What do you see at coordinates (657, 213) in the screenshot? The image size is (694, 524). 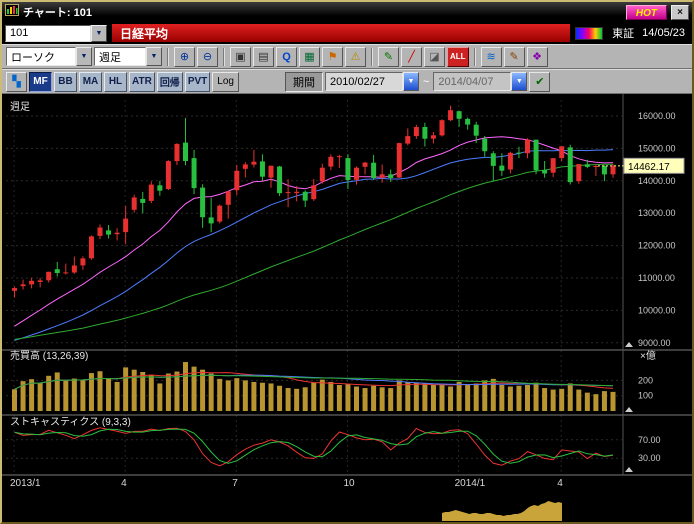 I see `svg-text: 13000.00` at bounding box center [657, 213].